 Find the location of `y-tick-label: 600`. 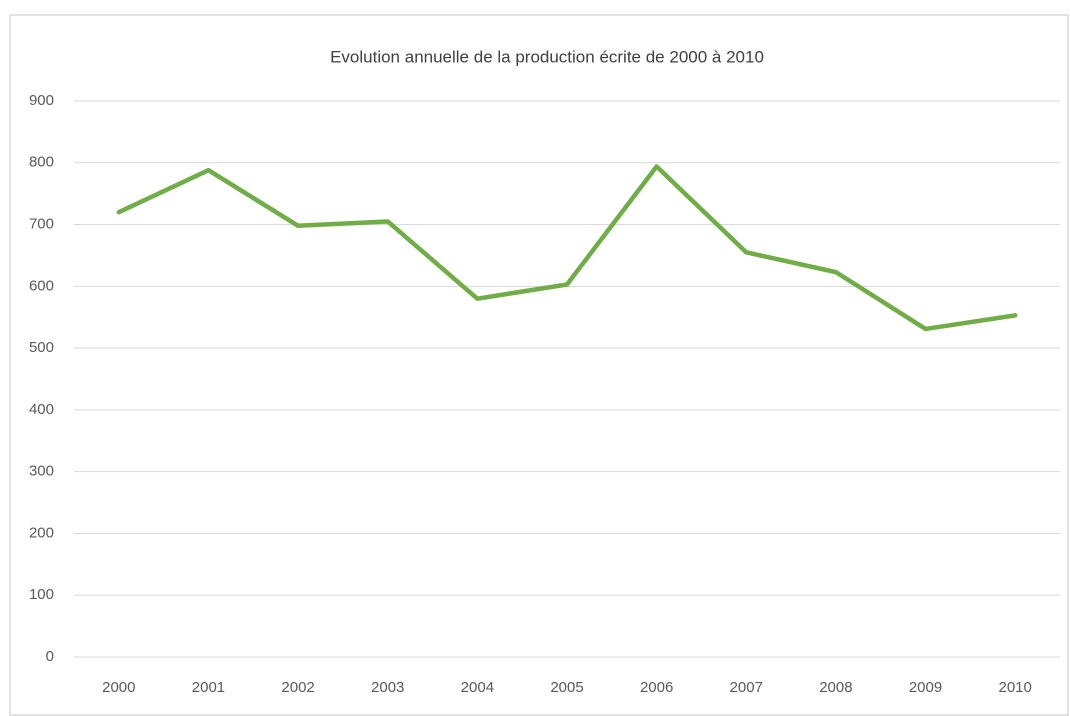

y-tick-label: 600 is located at coordinates (41, 285).